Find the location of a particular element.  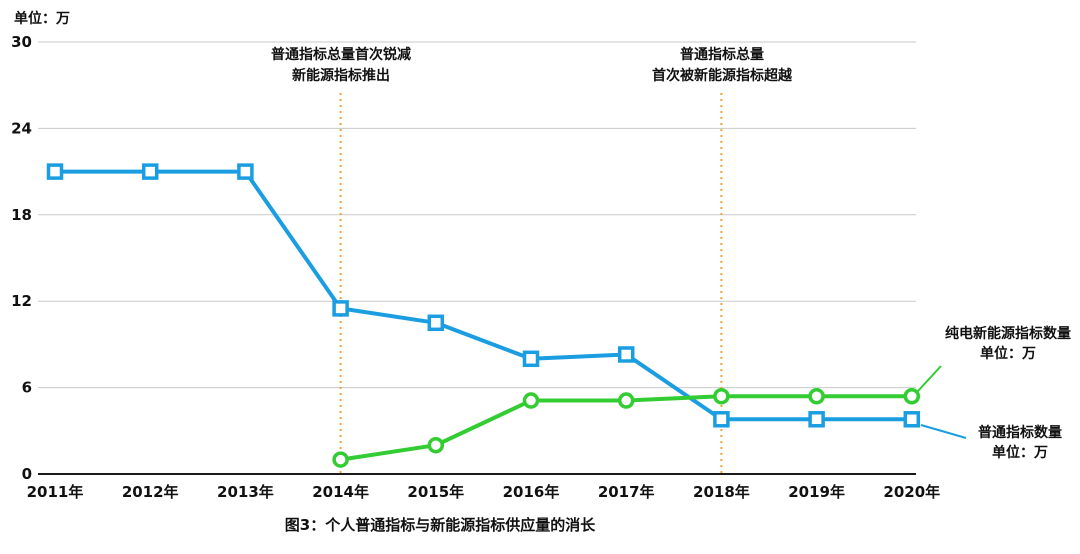

x-tick-label: 2016年 is located at coordinates (531, 492).